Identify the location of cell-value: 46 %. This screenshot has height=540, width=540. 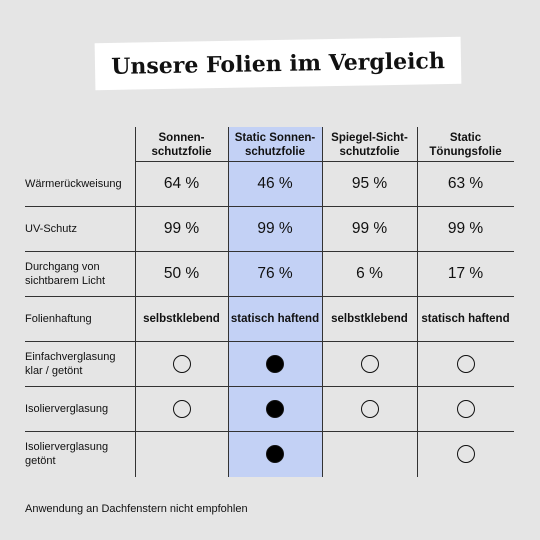
(275, 183).